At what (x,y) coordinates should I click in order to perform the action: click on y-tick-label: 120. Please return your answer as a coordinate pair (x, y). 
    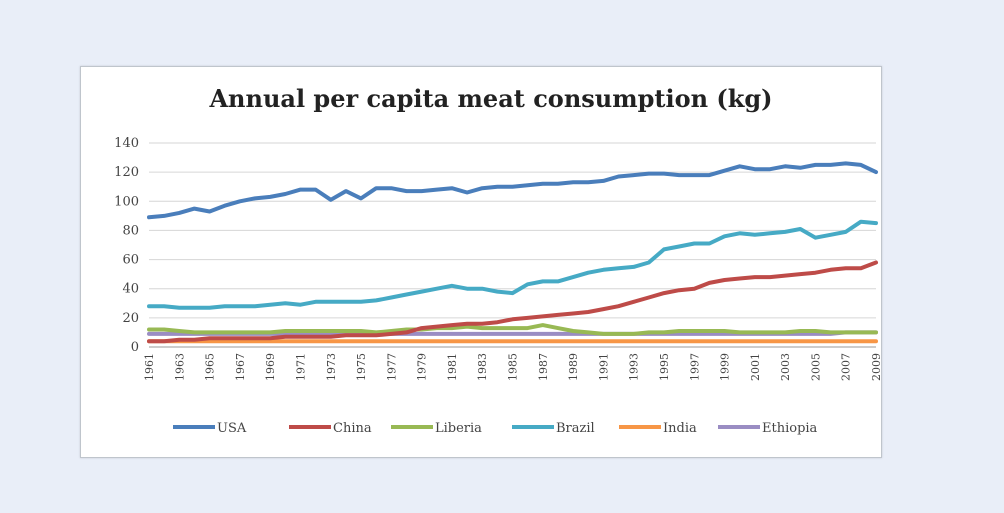
    Looking at the image, I should click on (126, 172).